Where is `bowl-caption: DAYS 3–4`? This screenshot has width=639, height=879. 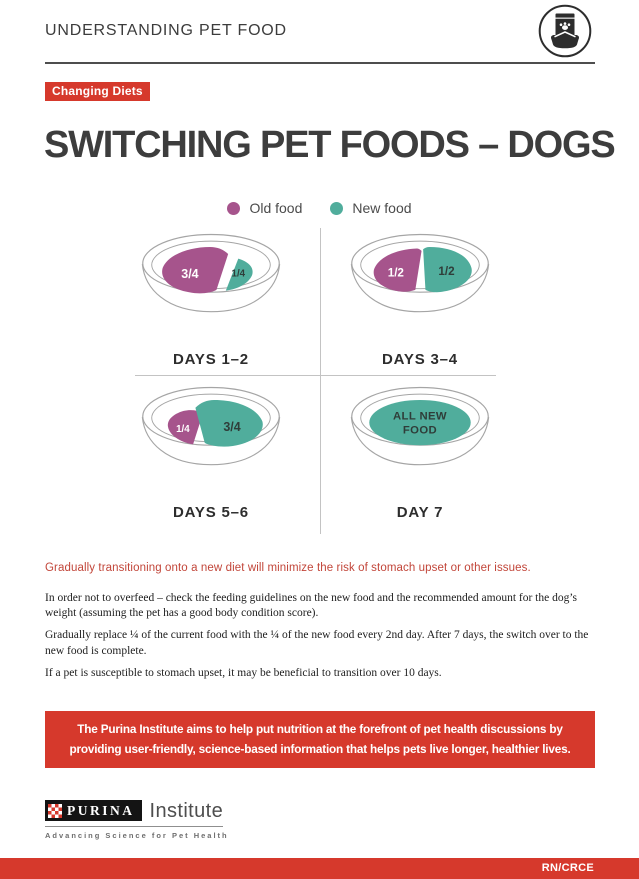 bowl-caption: DAYS 3–4 is located at coordinates (420, 359).